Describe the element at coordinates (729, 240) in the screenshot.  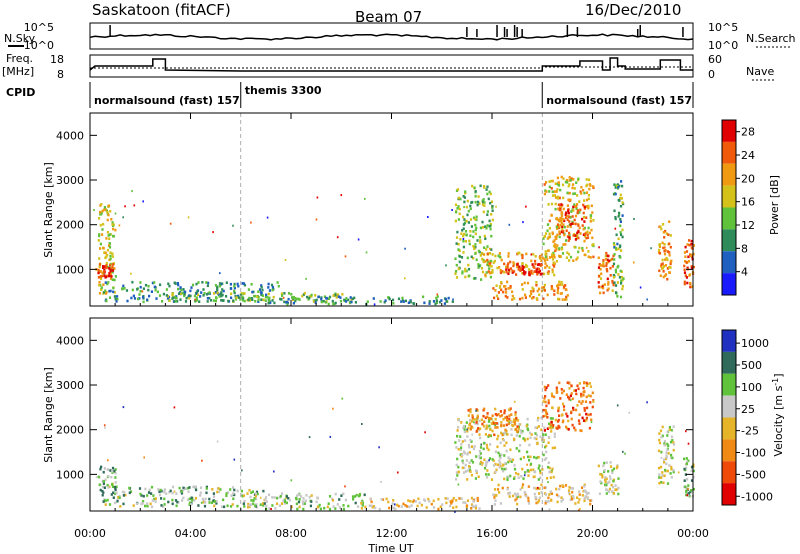
I see `colorbar-swatch` at that location.